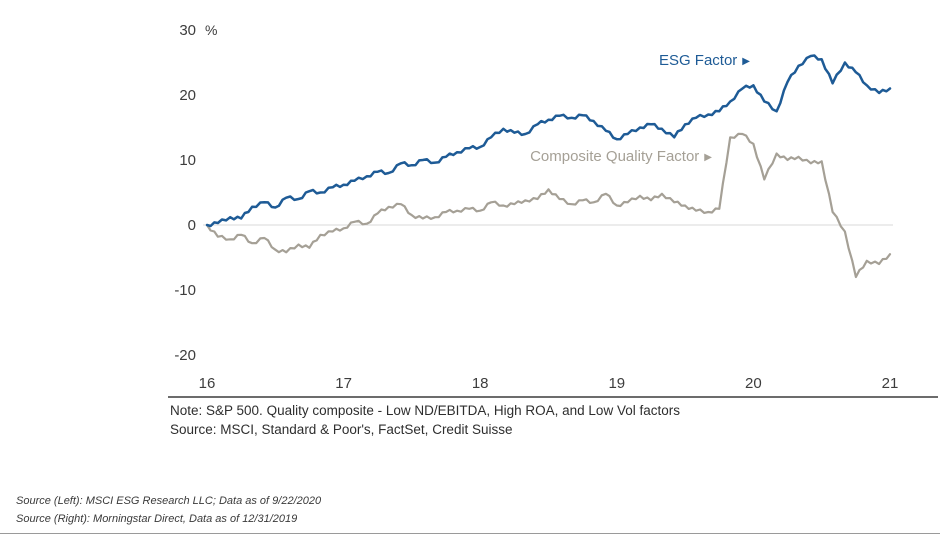 The image size is (940, 548). What do you see at coordinates (185, 355) in the screenshot?
I see `y-tick-label: -20` at bounding box center [185, 355].